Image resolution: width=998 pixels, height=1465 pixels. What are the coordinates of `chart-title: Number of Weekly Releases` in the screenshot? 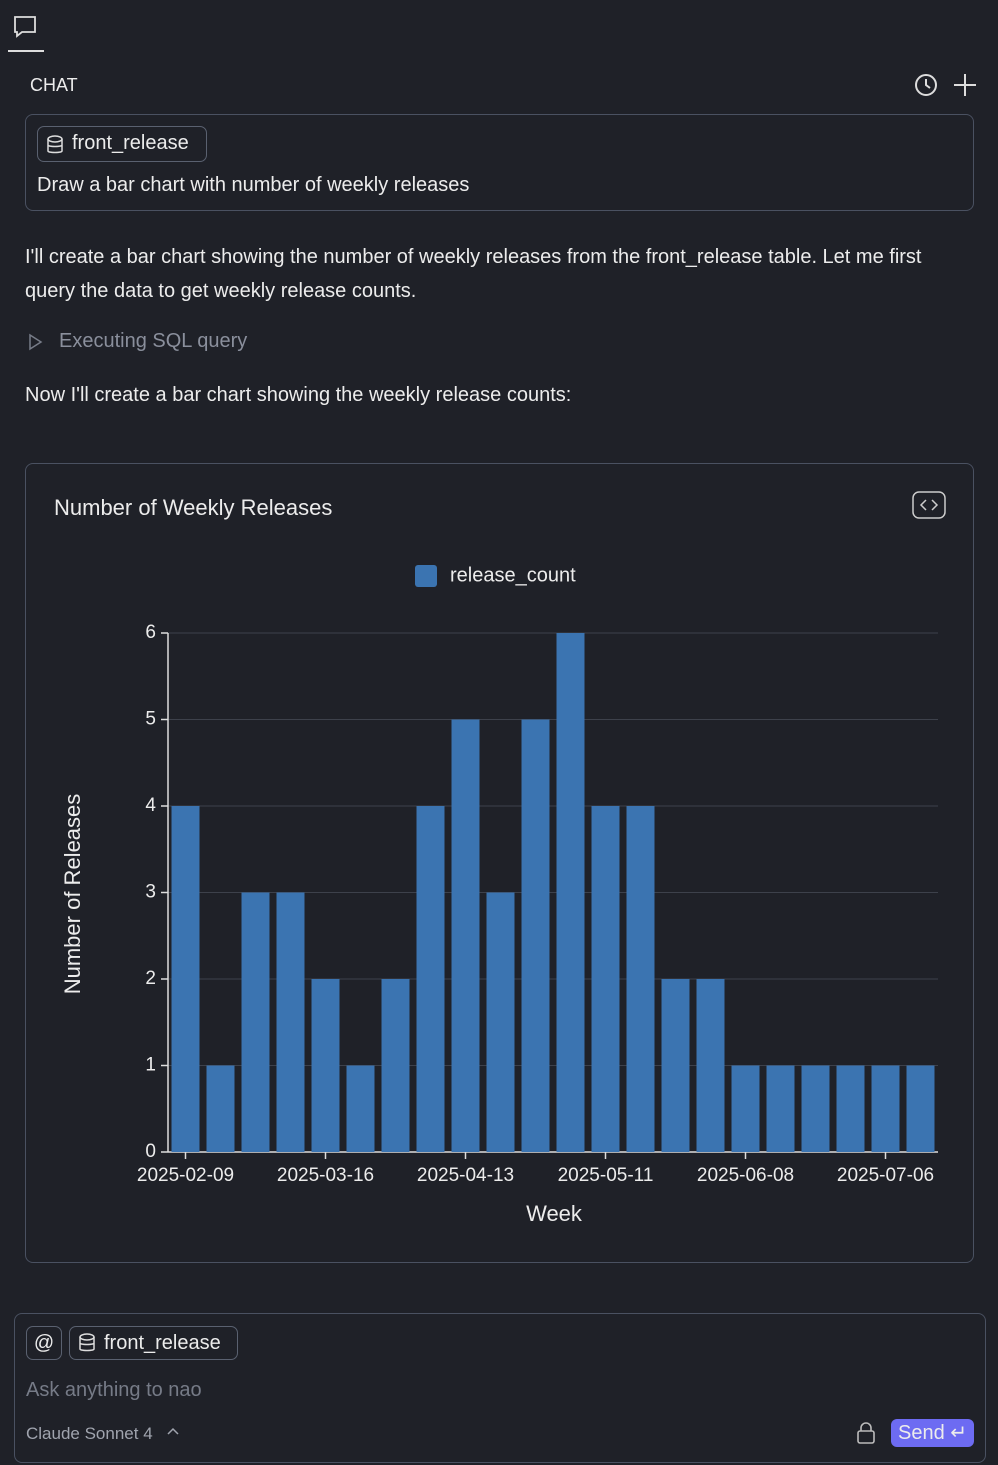 It's located at (193, 507).